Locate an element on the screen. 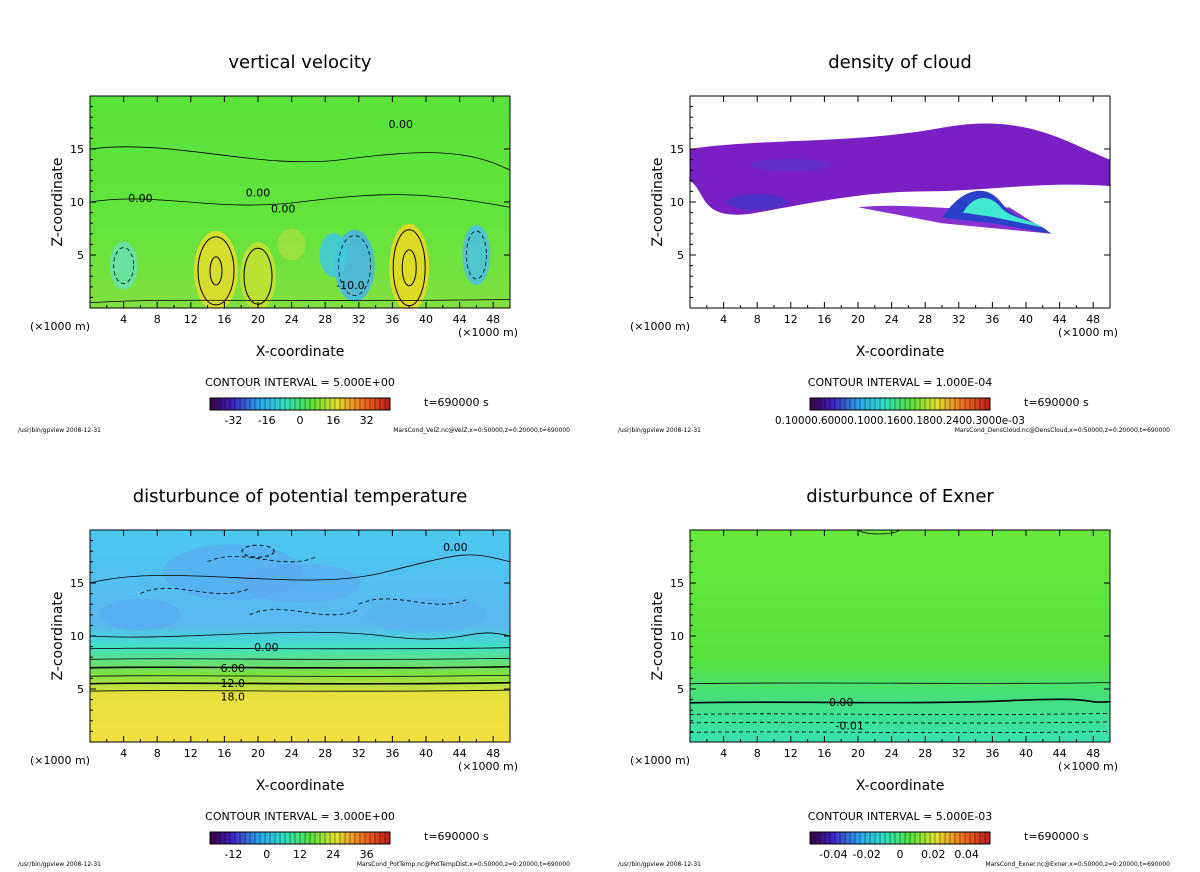 The height and width of the screenshot is (872, 1200). colorbar-tick-label: 0.02 is located at coordinates (933, 854).